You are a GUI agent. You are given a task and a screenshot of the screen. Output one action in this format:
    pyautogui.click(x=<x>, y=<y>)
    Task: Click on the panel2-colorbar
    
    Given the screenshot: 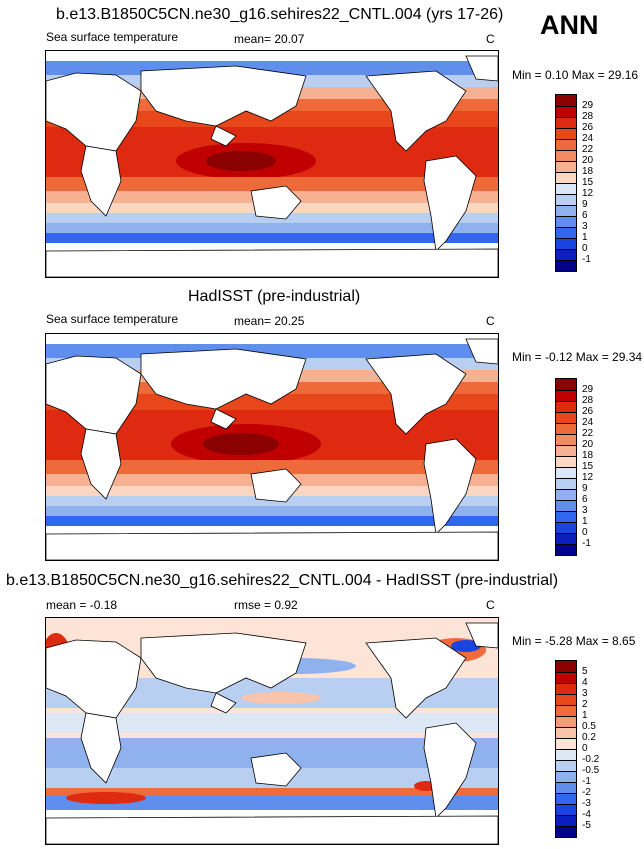 What is the action you would take?
    pyautogui.click(x=566, y=467)
    